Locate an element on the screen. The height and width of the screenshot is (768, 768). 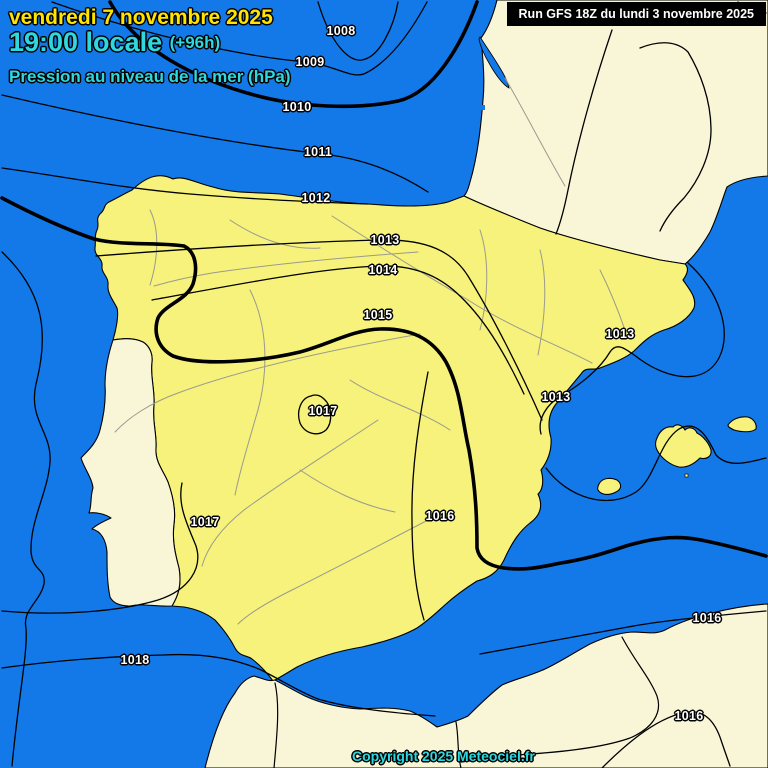
copyright-text: Copyright 2025 Meteociel.fr is located at coordinates (443, 756).